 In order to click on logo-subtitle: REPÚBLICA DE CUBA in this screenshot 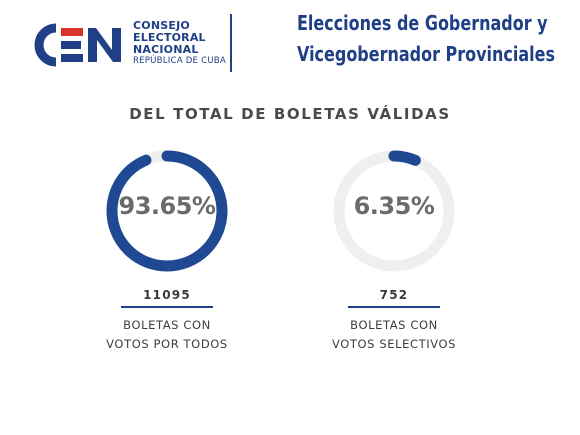, I will do `click(179, 61)`.